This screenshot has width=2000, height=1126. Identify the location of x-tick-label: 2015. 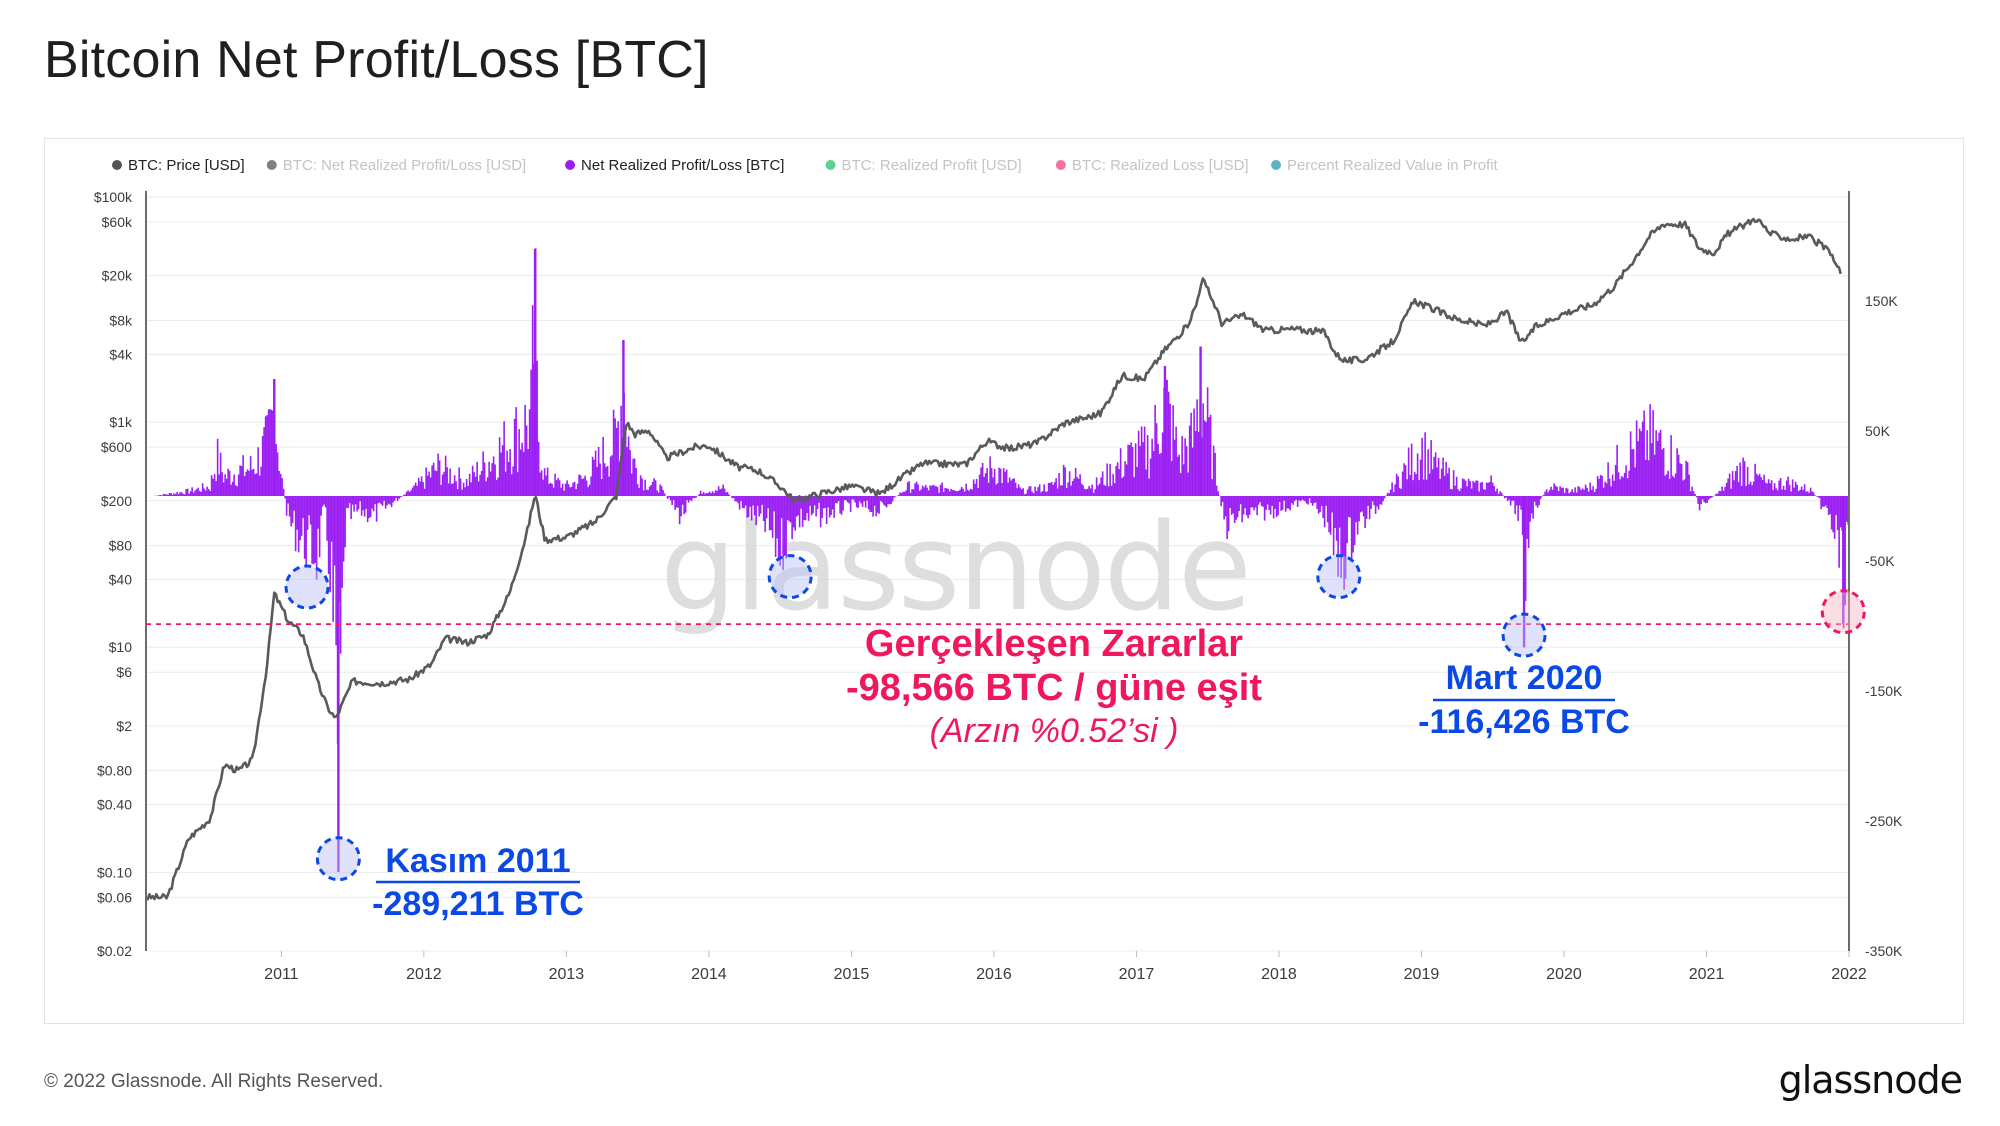
(852, 974).